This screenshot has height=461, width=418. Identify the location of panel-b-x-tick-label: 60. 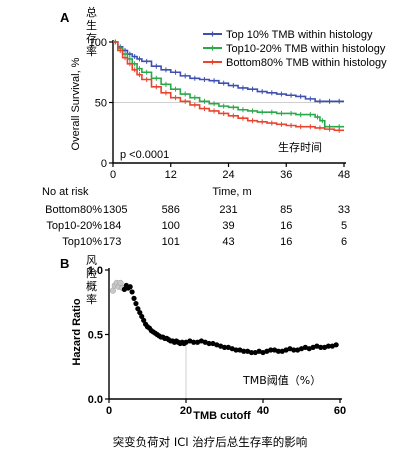
(340, 411).